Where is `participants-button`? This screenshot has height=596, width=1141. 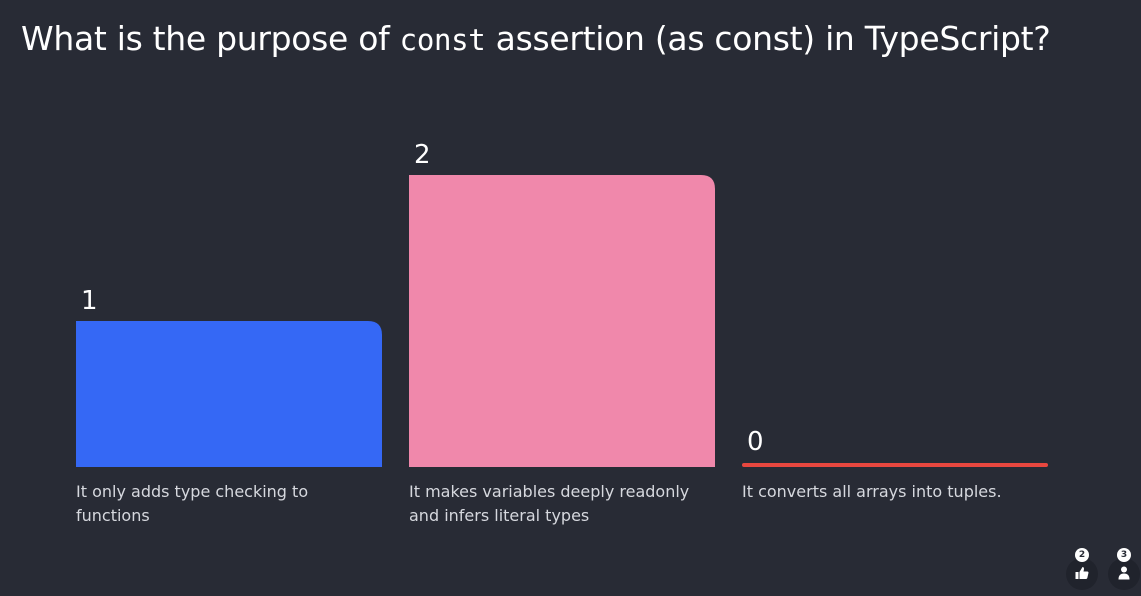 participants-button is located at coordinates (1124, 574).